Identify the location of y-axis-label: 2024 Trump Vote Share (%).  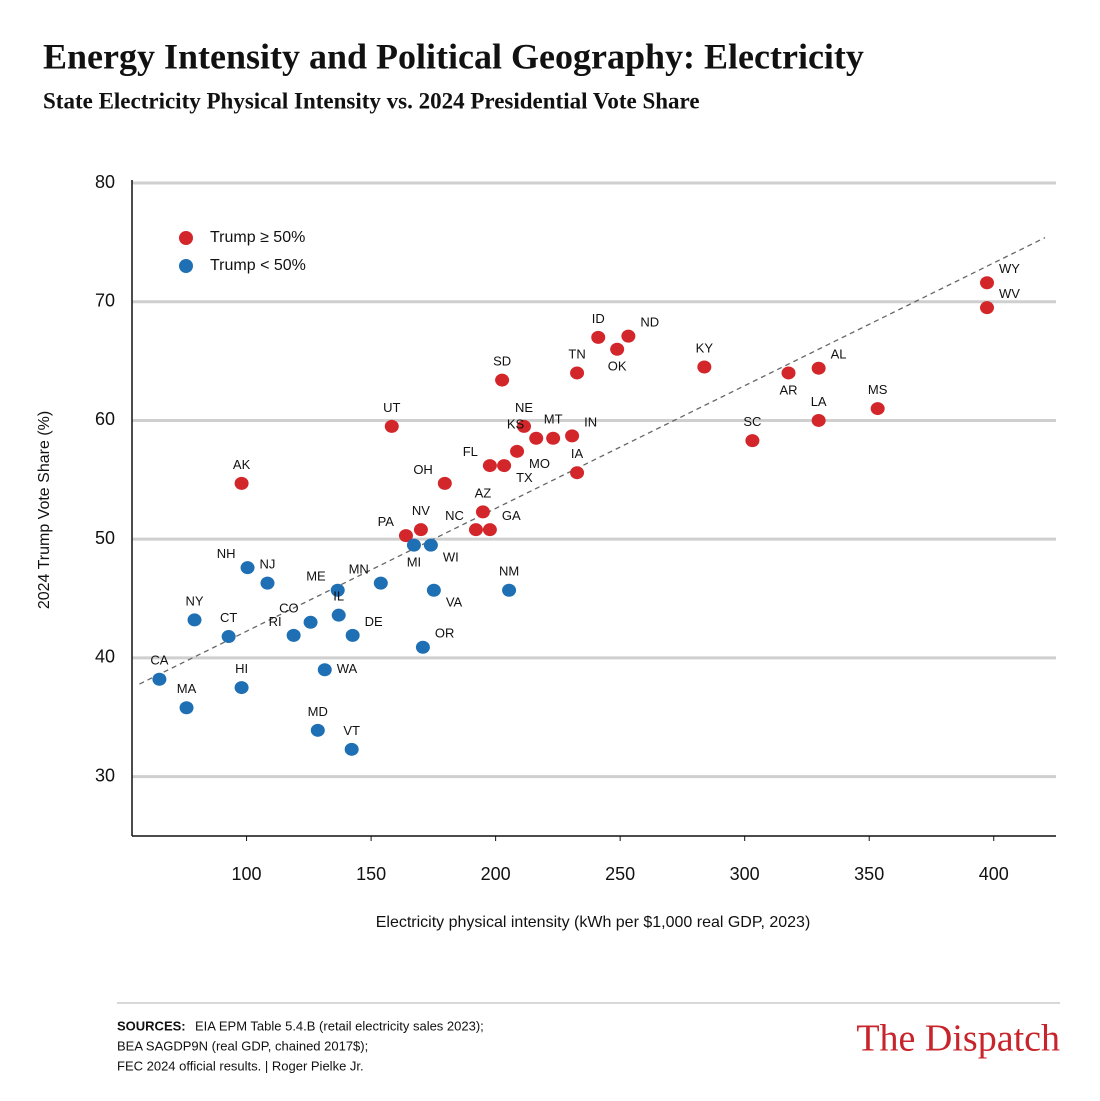
(44, 510).